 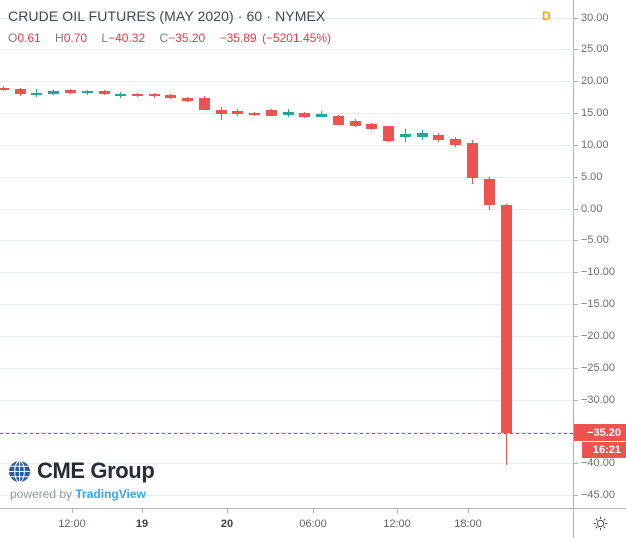 What do you see at coordinates (164, 38) in the screenshot?
I see `close-label: C` at bounding box center [164, 38].